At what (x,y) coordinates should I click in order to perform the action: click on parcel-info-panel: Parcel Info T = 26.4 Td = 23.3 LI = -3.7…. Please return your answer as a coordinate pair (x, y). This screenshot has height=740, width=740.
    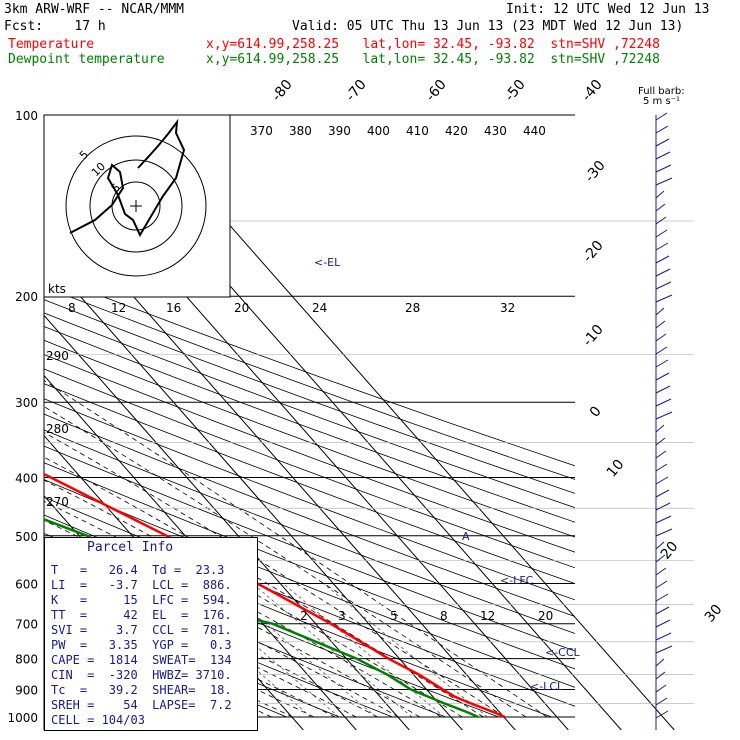
    Looking at the image, I should click on (151, 634).